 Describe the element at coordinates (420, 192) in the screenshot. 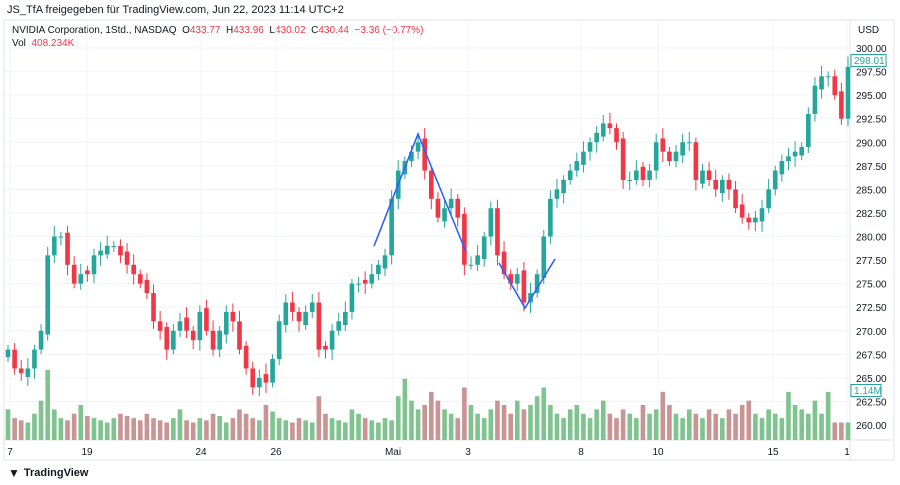

I see `pattern-drawing-top` at that location.